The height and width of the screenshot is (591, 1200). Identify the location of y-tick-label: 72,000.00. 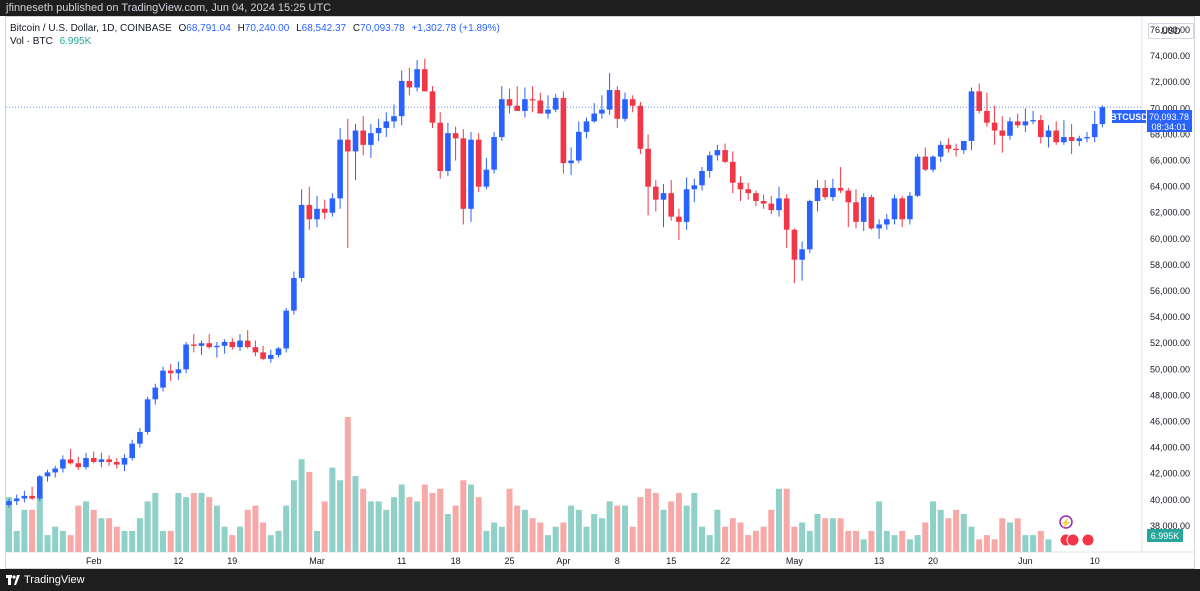
(1170, 82).